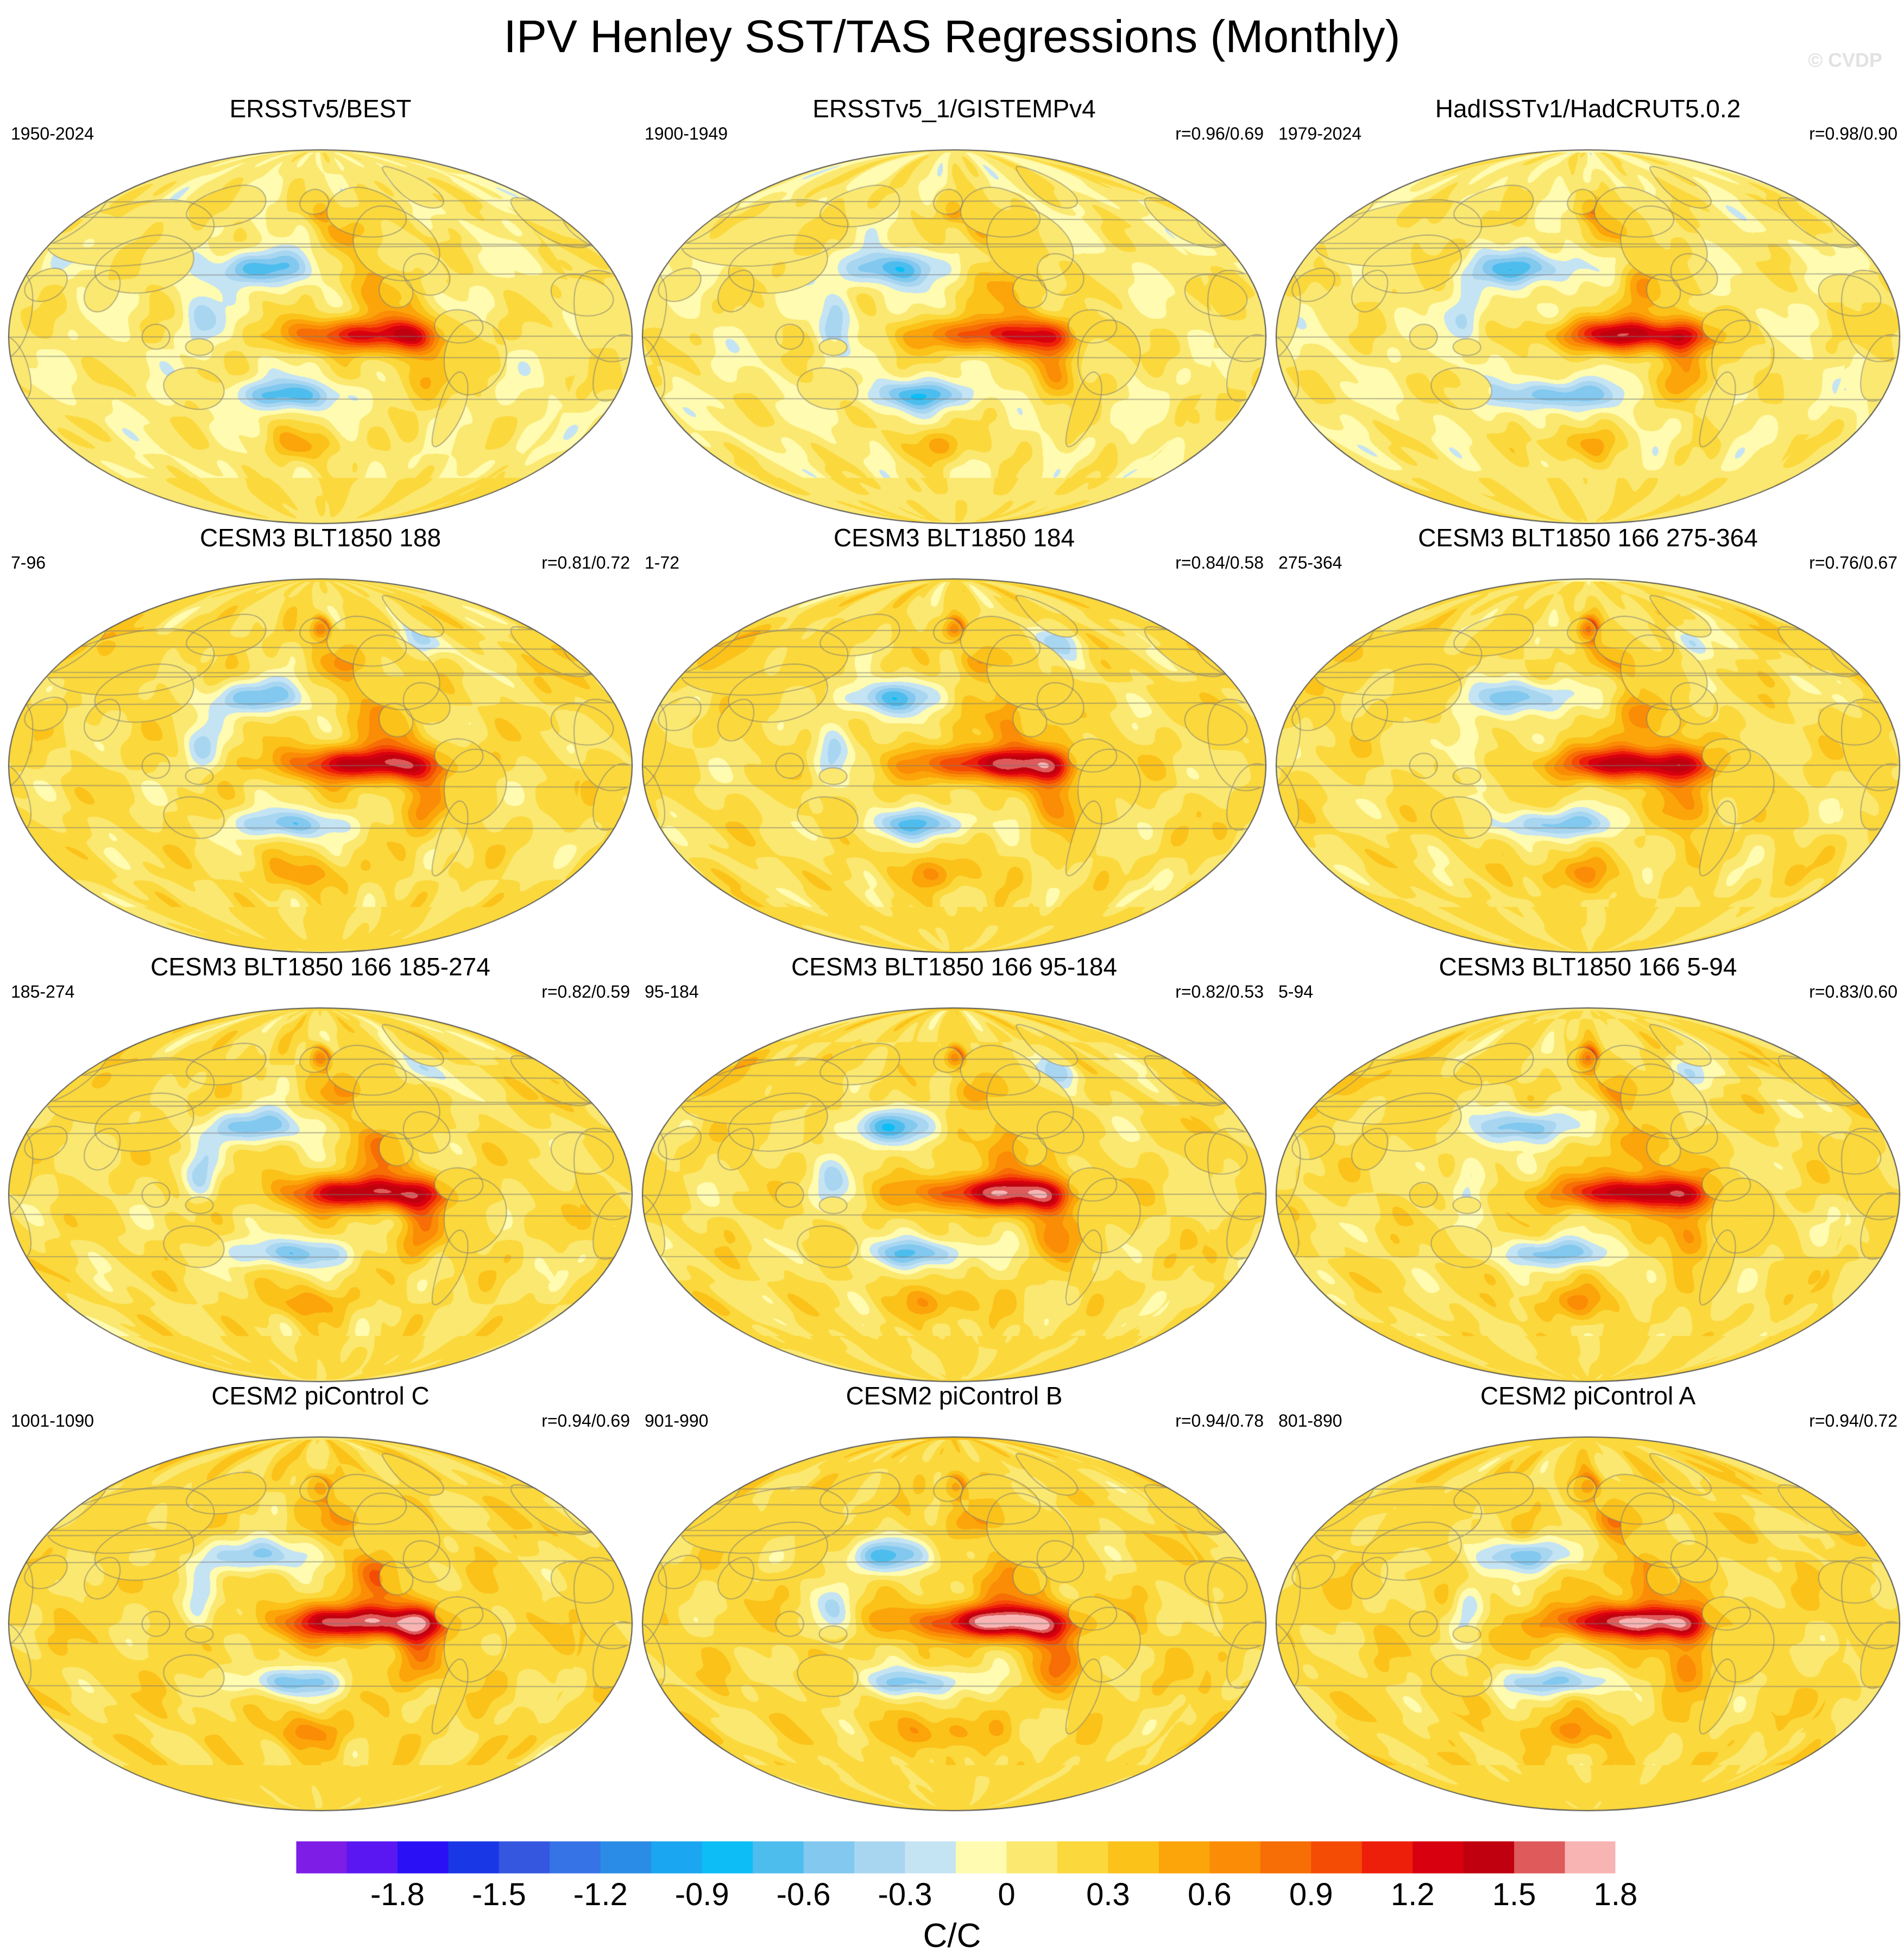  What do you see at coordinates (1413, 1895) in the screenshot?
I see `colorbar-tick-label: 1.2` at bounding box center [1413, 1895].